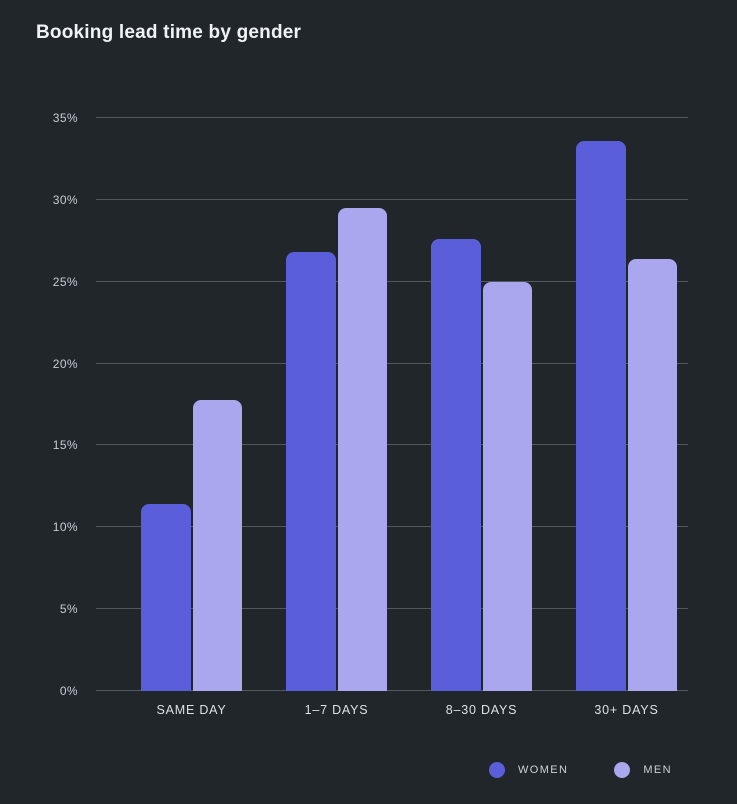  What do you see at coordinates (496, 770) in the screenshot?
I see `legend-dot-women` at bounding box center [496, 770].